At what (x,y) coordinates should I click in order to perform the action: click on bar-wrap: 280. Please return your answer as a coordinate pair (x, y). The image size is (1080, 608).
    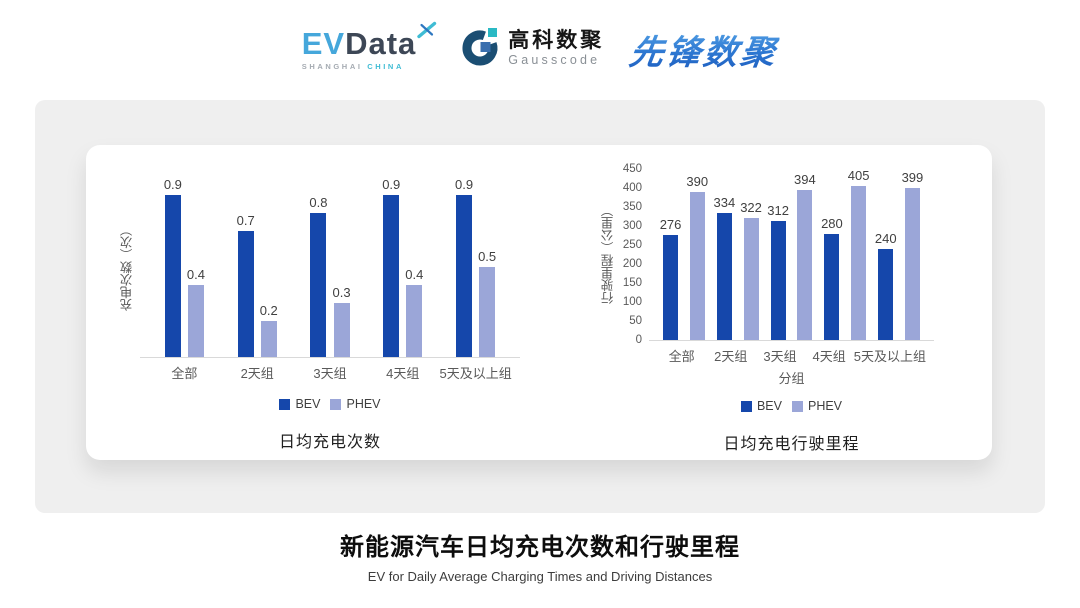
    Looking at the image, I should click on (832, 278).